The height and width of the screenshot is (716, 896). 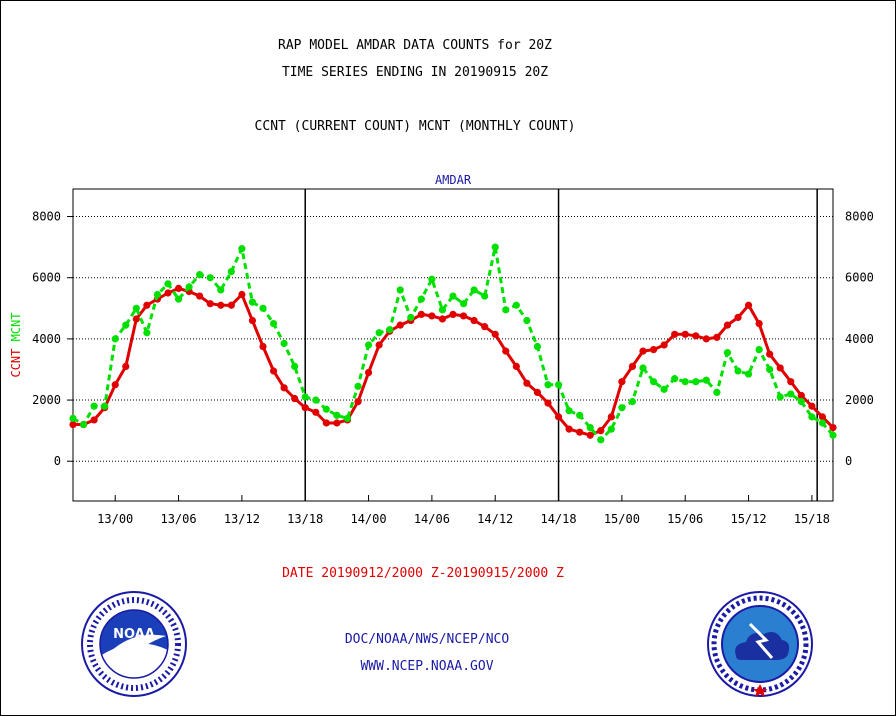 I want to click on x-tick-label: 15/00, so click(x=622, y=519).